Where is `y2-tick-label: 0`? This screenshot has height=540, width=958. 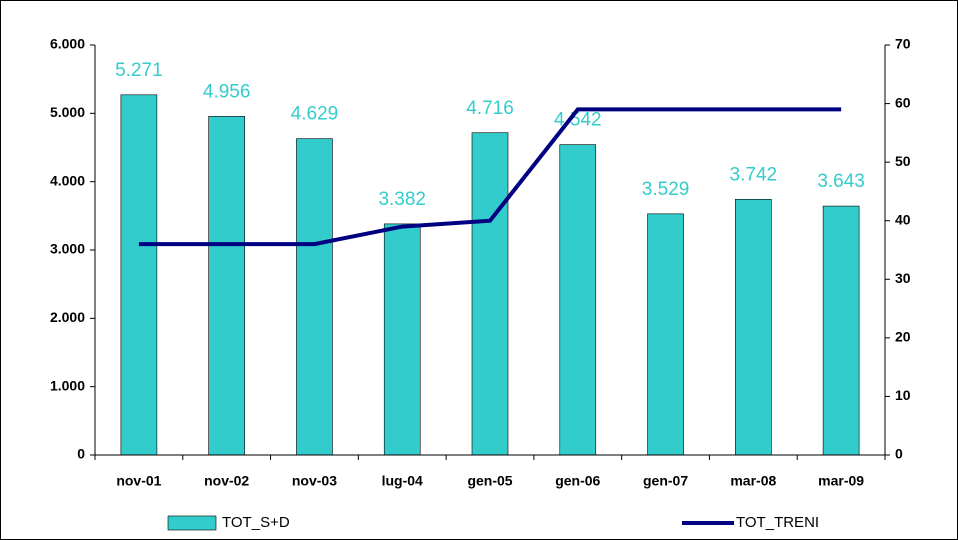
y2-tick-label: 0 is located at coordinates (899, 454).